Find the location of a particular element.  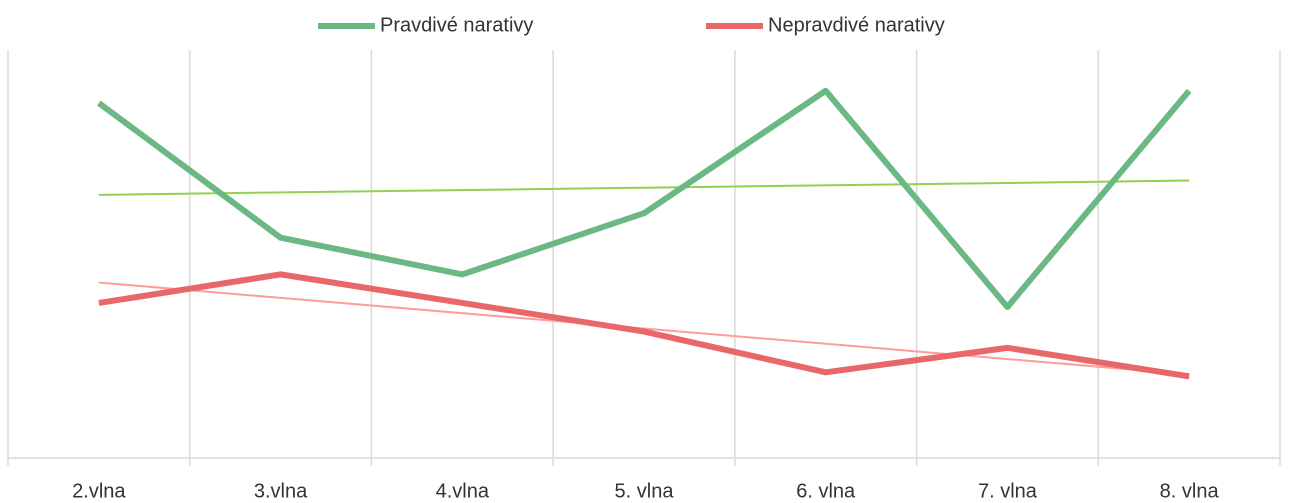

legend-label: Pravdivé narativy is located at coordinates (456, 25).